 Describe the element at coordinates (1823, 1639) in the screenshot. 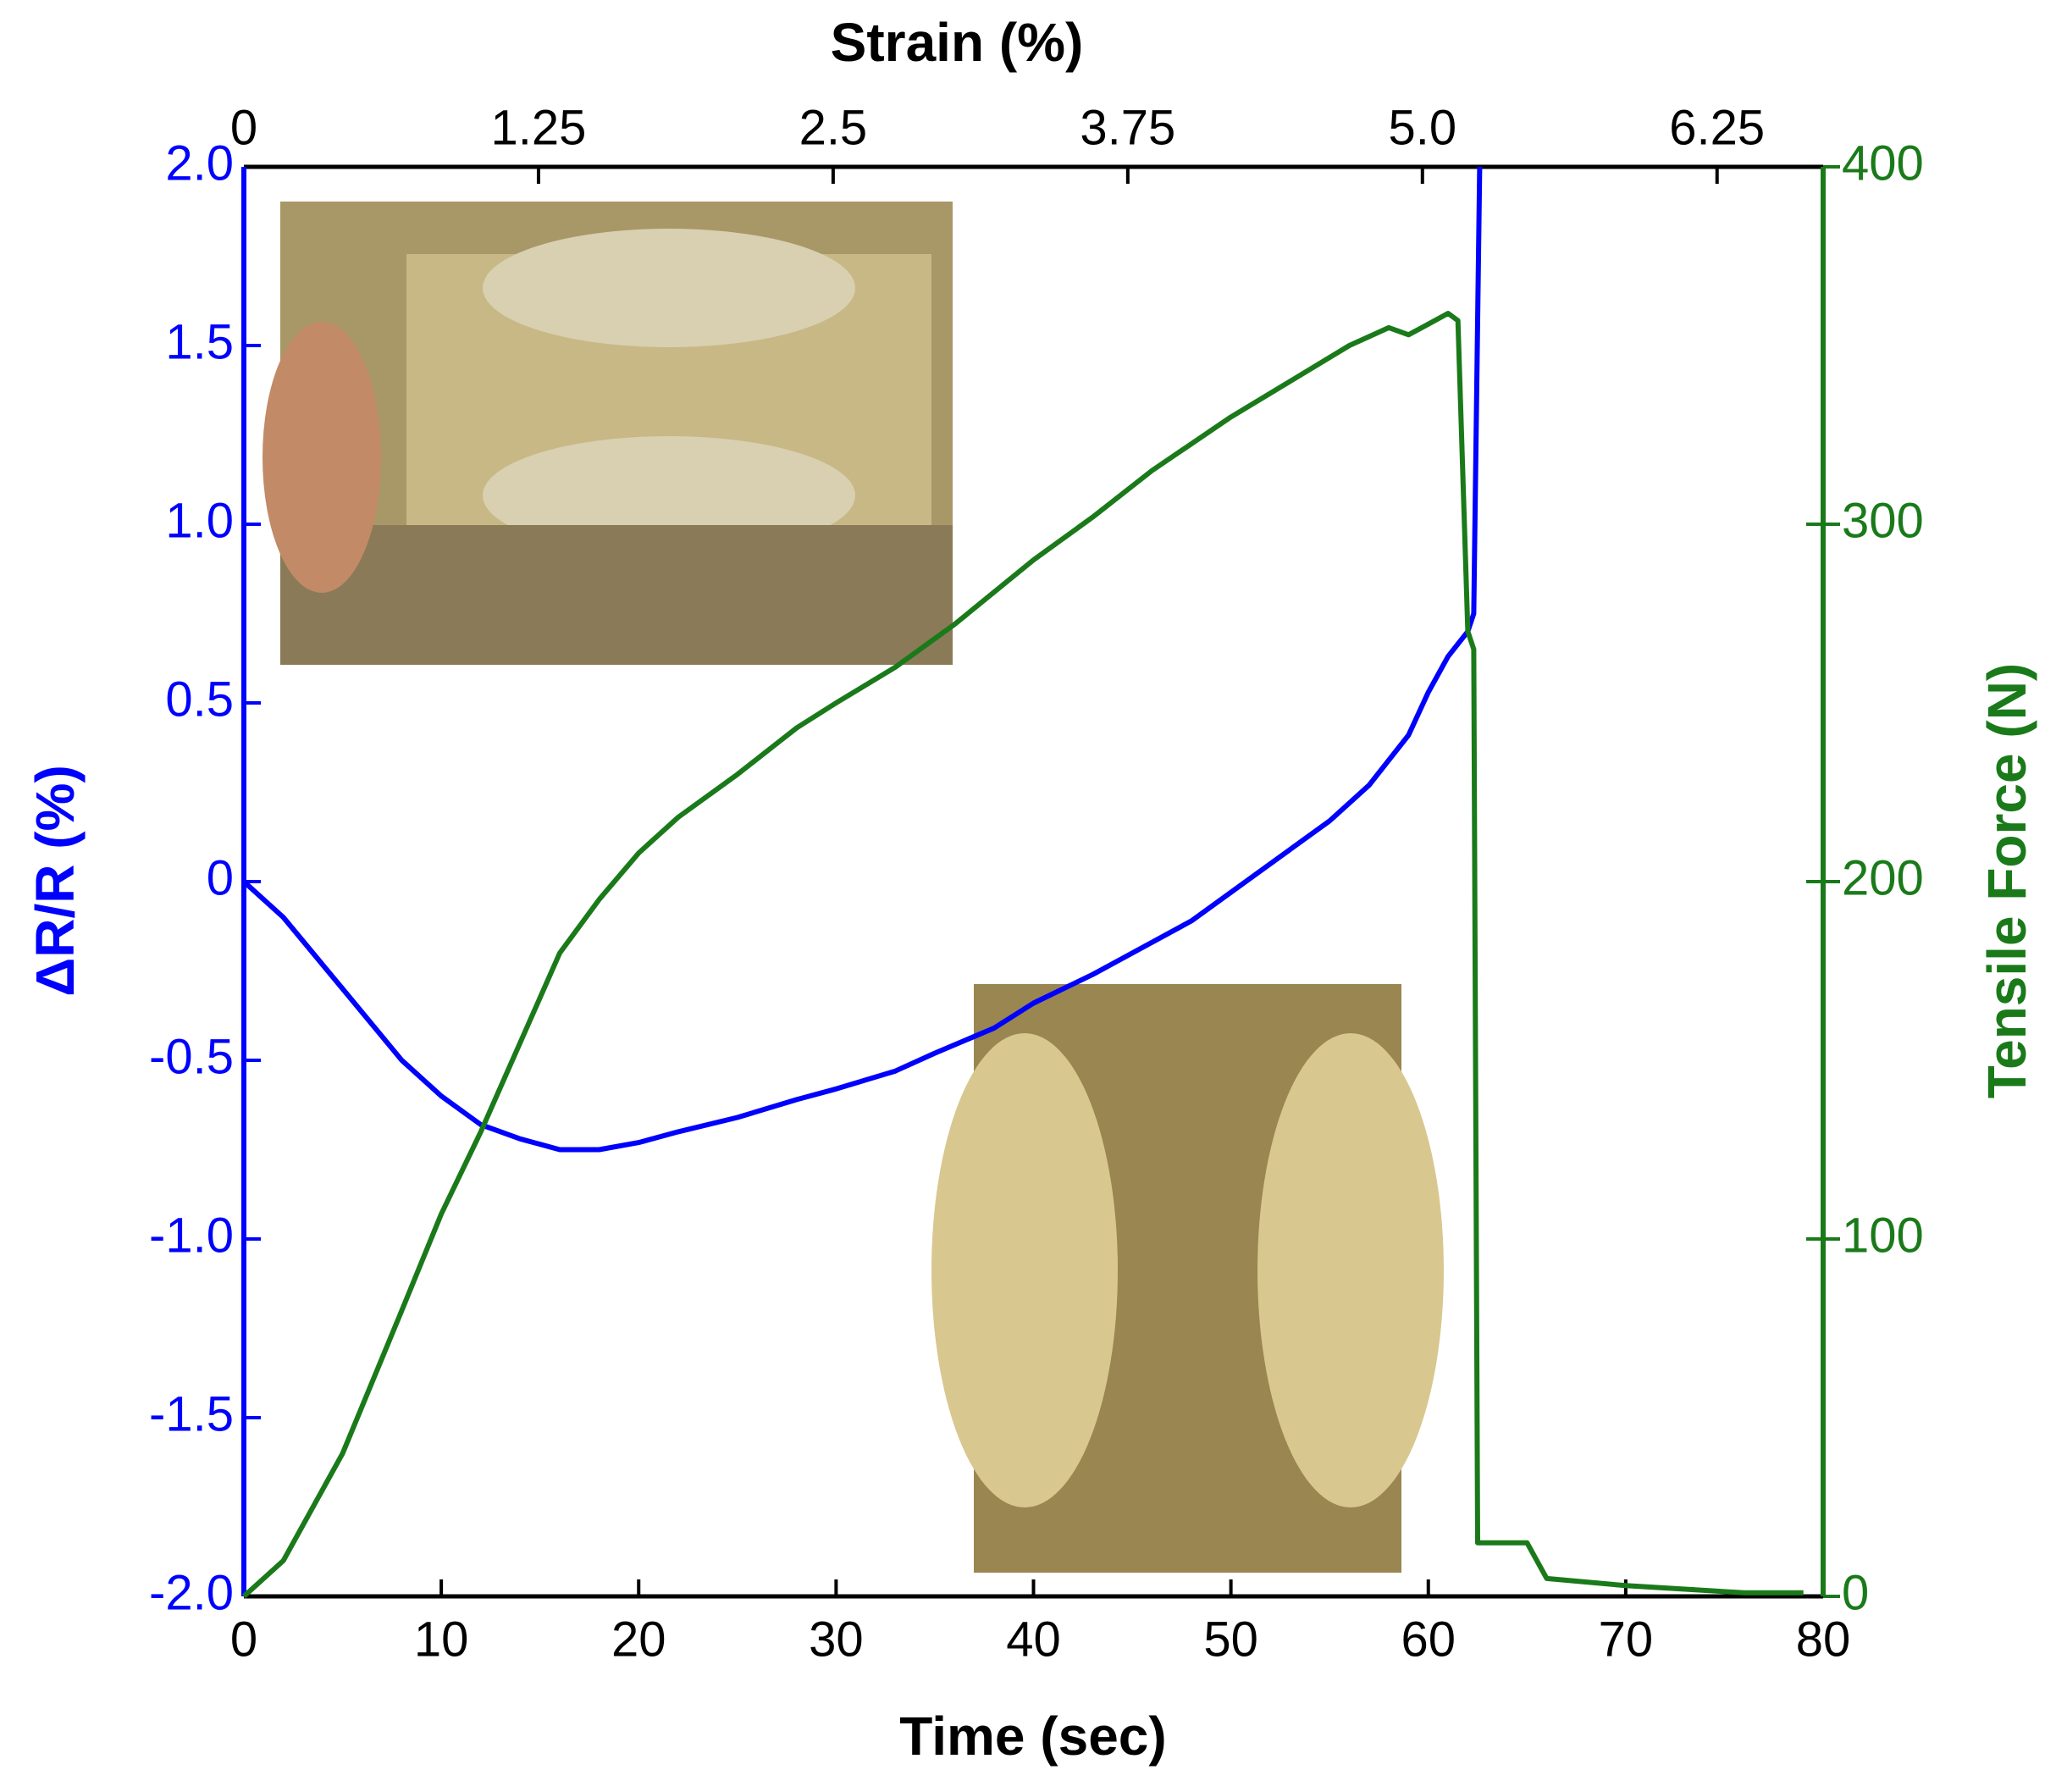

I see `x-tick-label: 80` at that location.